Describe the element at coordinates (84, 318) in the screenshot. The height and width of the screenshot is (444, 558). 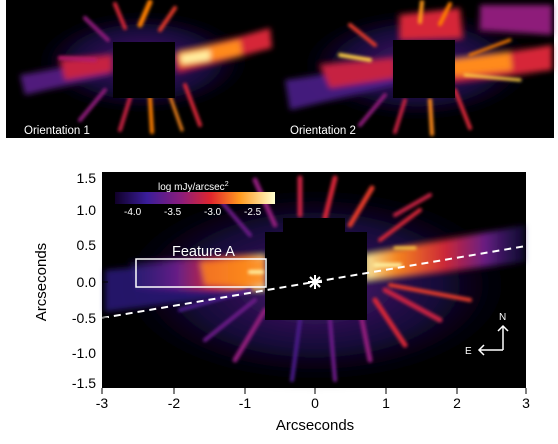
I see `y-tick-5: -0.5` at that location.